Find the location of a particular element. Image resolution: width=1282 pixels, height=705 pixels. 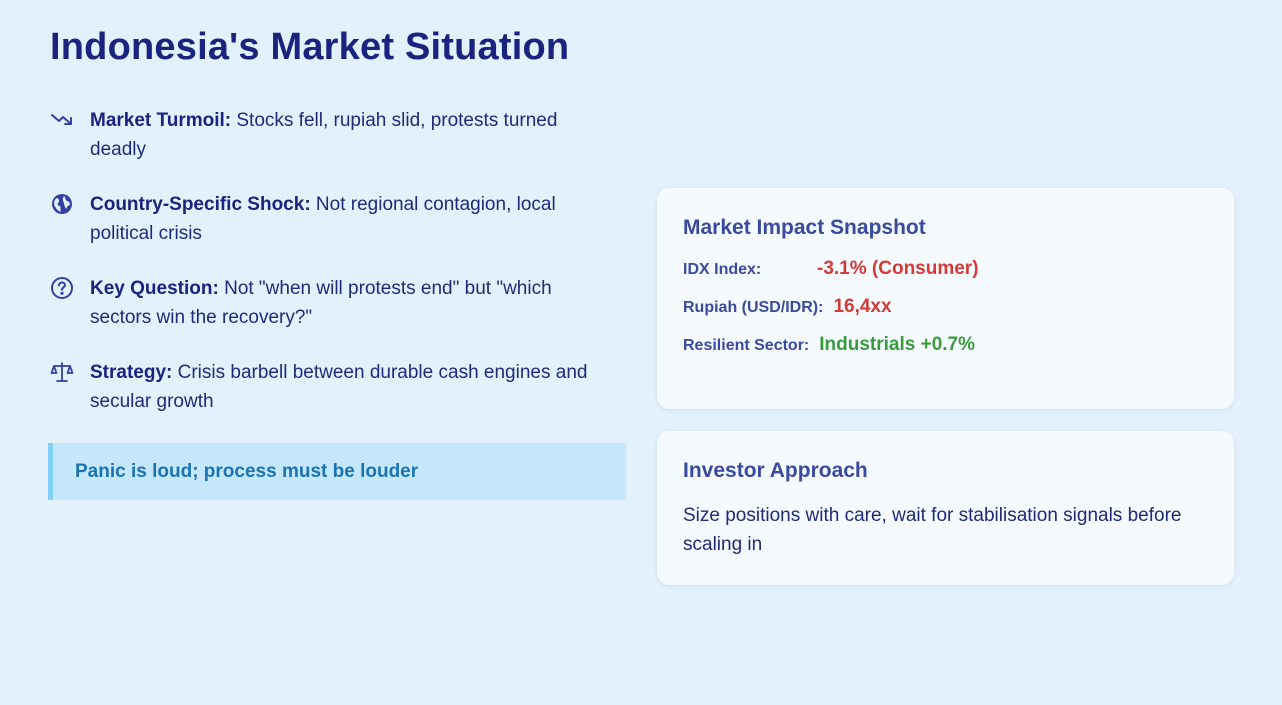

scale-icon is located at coordinates (62, 372).